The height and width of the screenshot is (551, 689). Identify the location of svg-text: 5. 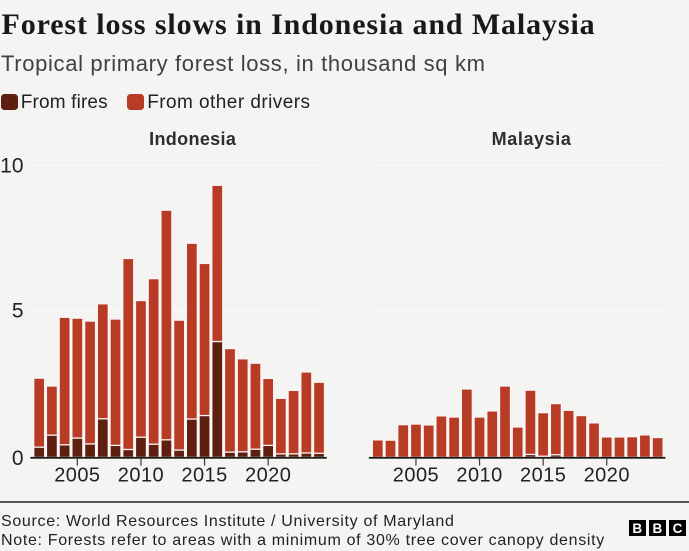
(18, 311).